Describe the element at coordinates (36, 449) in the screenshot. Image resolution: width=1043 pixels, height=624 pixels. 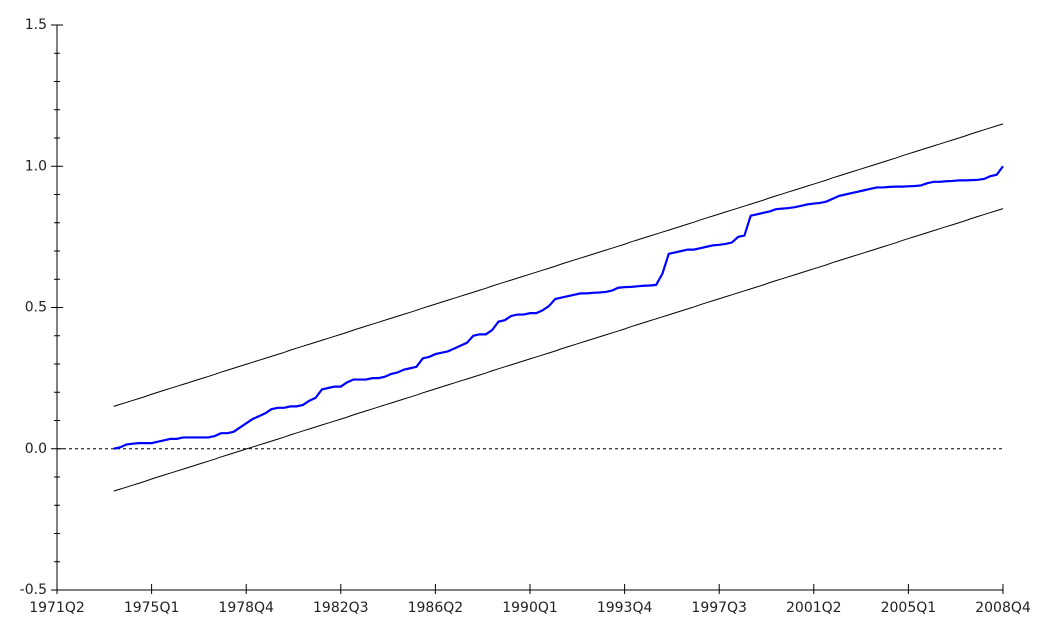
I see `y-tick-label: 0.0` at that location.